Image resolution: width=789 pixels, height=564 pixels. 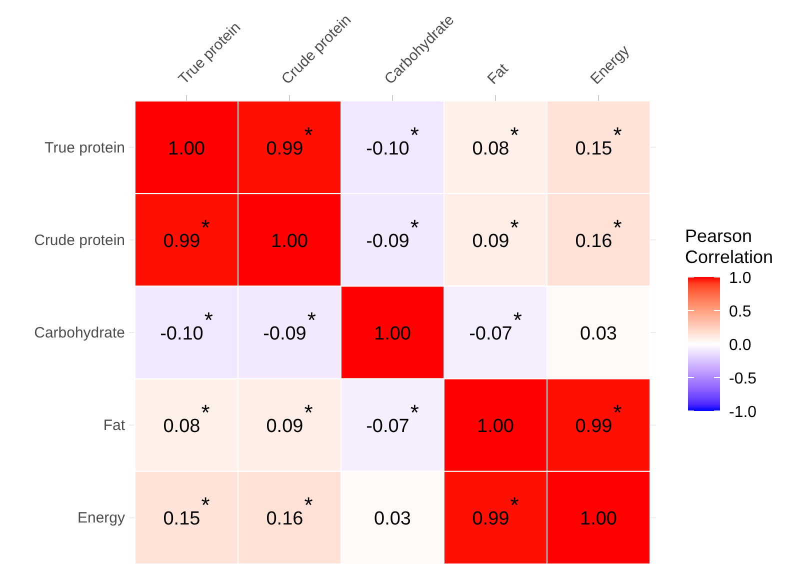 I want to click on y-tick-label: Energy, so click(x=101, y=518).